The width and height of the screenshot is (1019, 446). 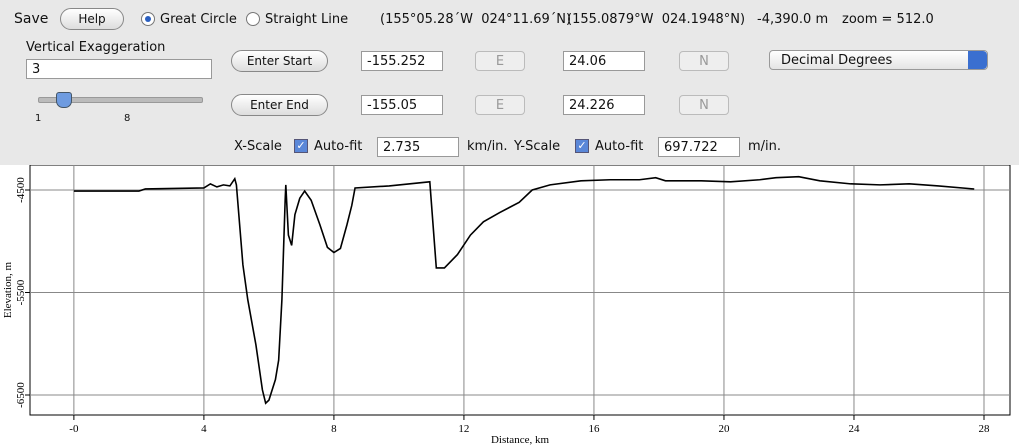 I want to click on help-button: Help, so click(x=92, y=19).